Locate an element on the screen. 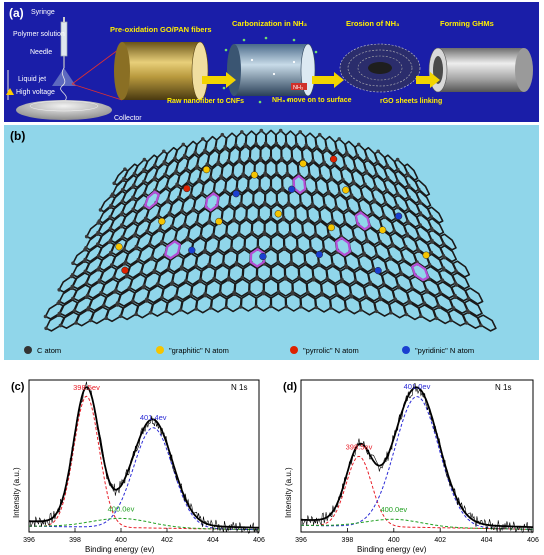 This screenshot has height=555, width=544. arrow-label-1: Raw nanofiber to CNFs is located at coordinates (205, 101).